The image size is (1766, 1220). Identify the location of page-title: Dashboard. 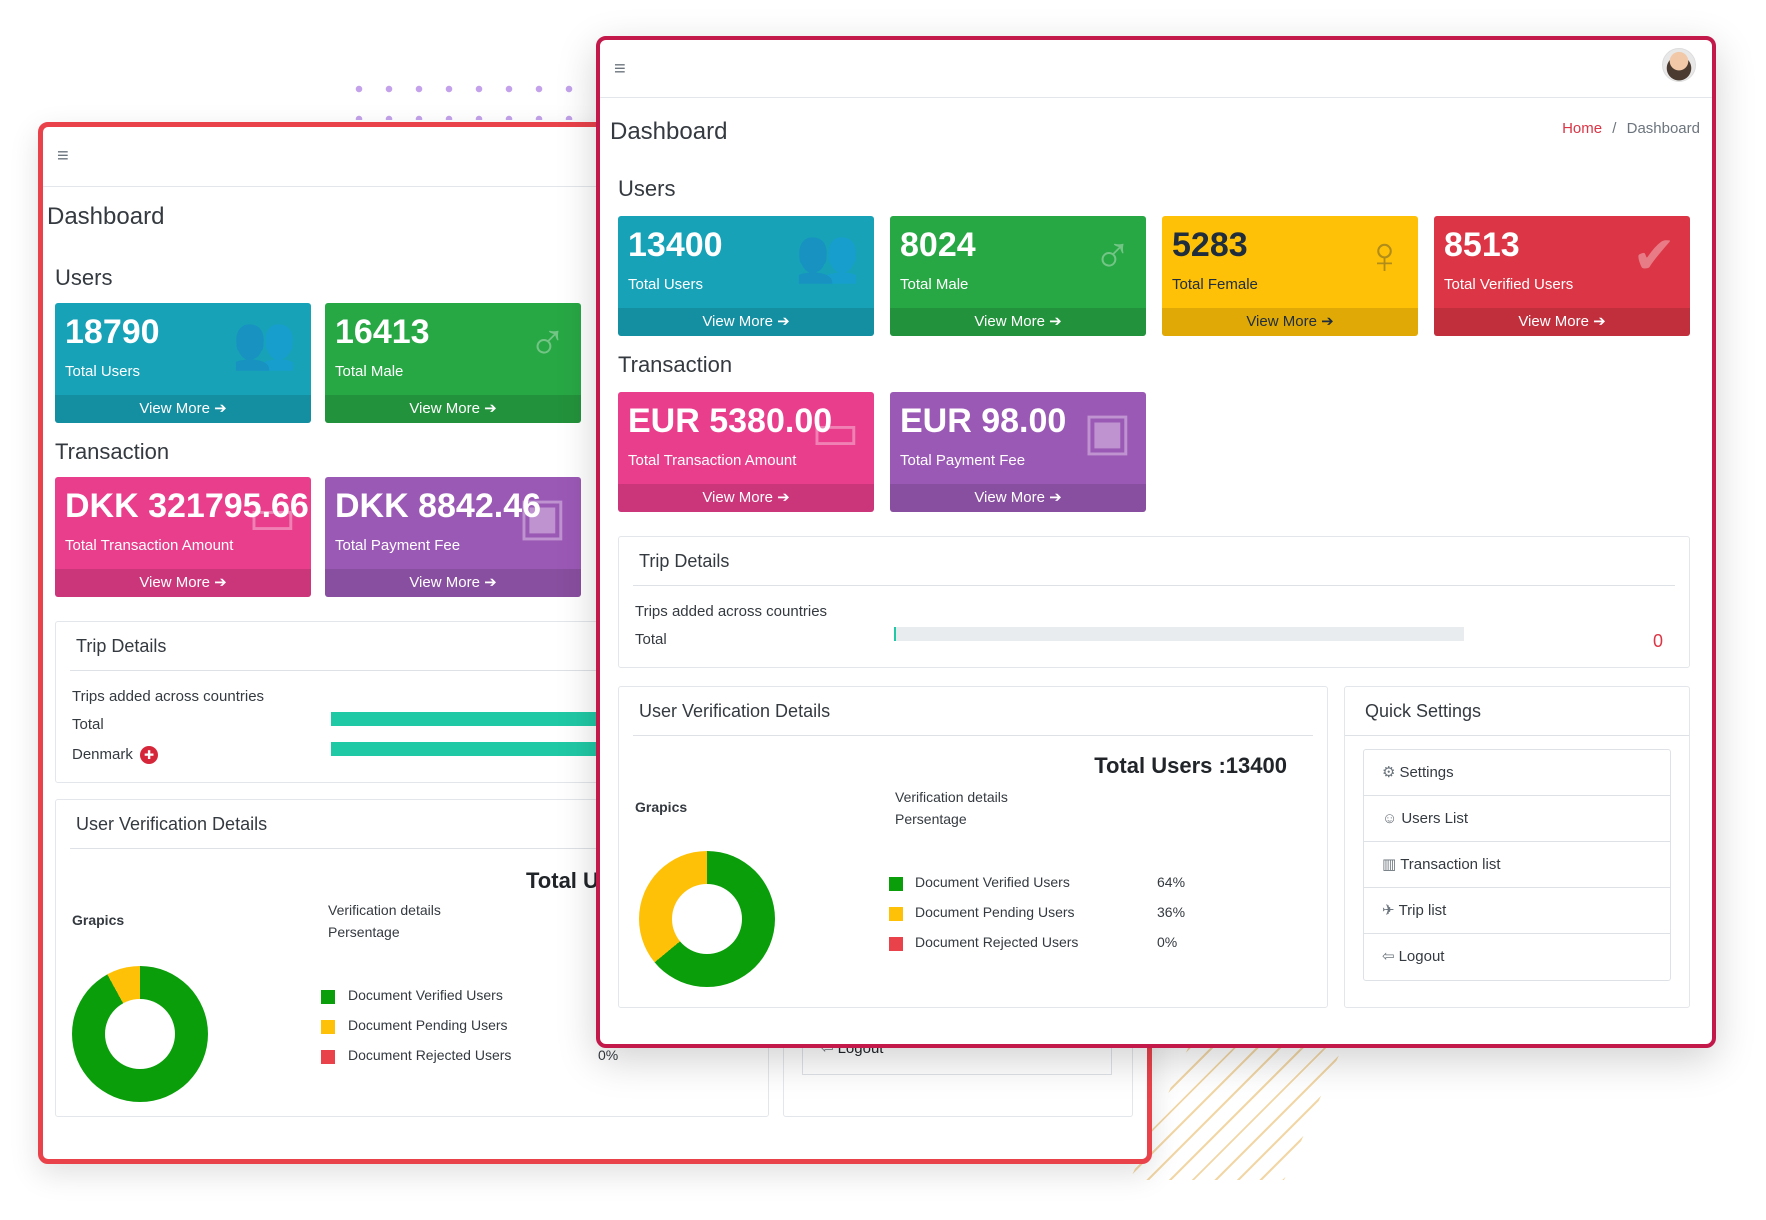
(106, 216).